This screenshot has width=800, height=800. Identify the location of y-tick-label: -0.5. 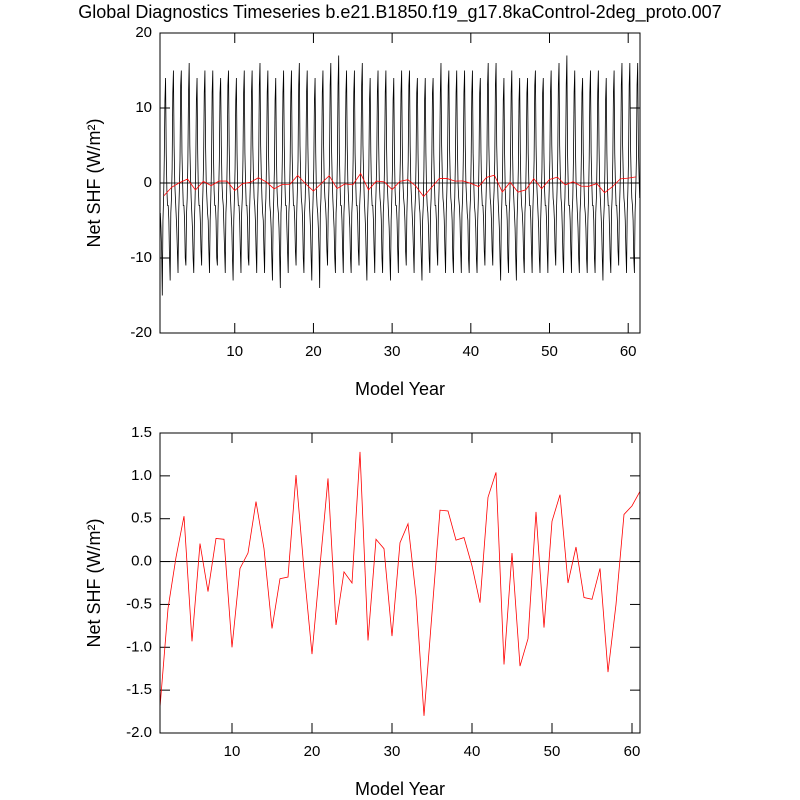
(139, 603).